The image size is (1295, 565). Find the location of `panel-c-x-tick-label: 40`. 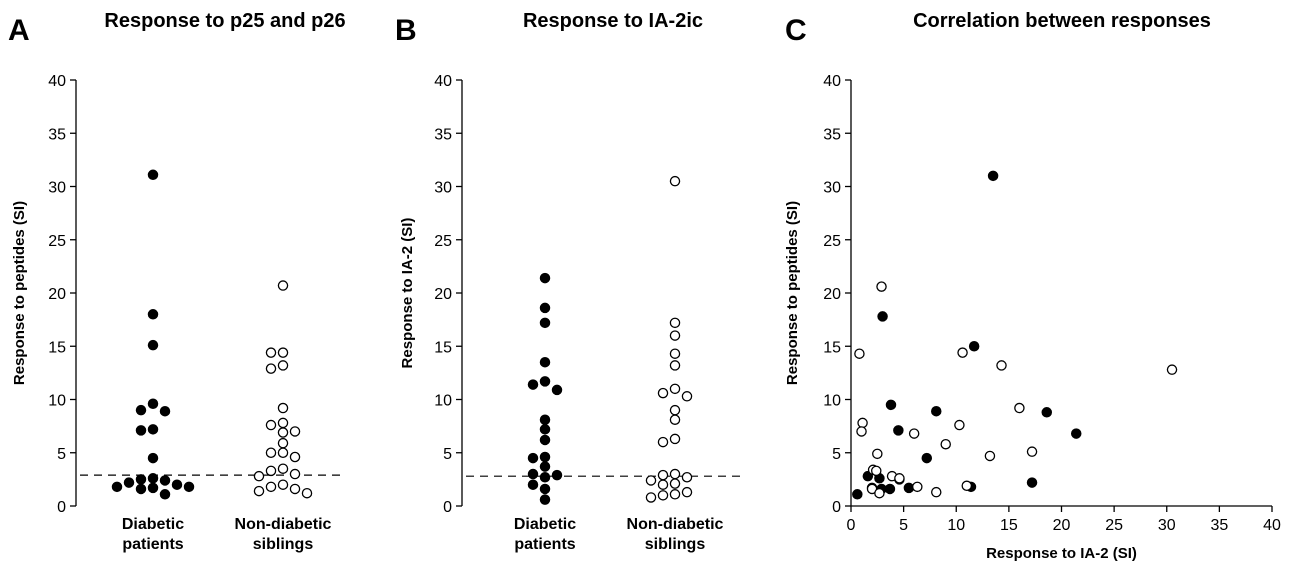

panel-c-x-tick-label: 40 is located at coordinates (1272, 525).